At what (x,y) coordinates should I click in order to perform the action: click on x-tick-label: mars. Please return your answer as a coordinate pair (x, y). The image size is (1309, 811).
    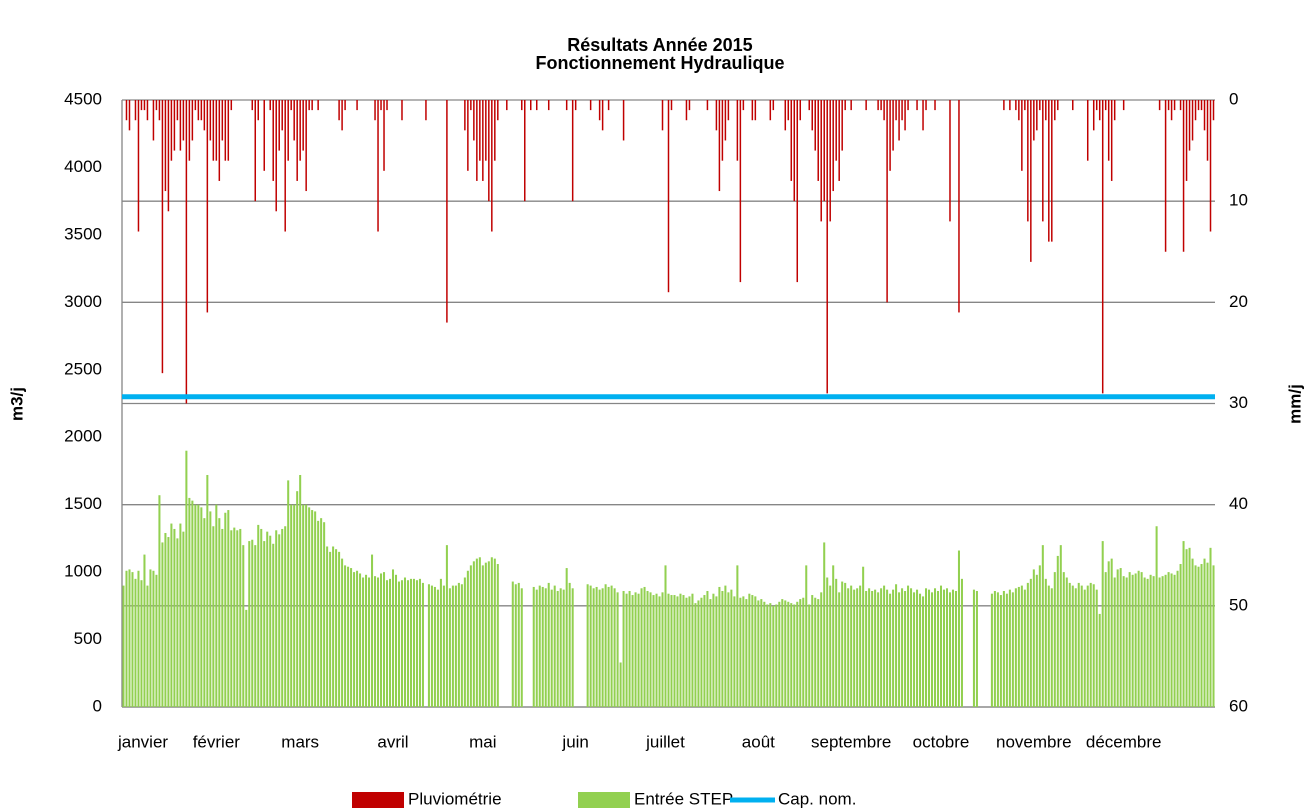
    Looking at the image, I should click on (300, 741).